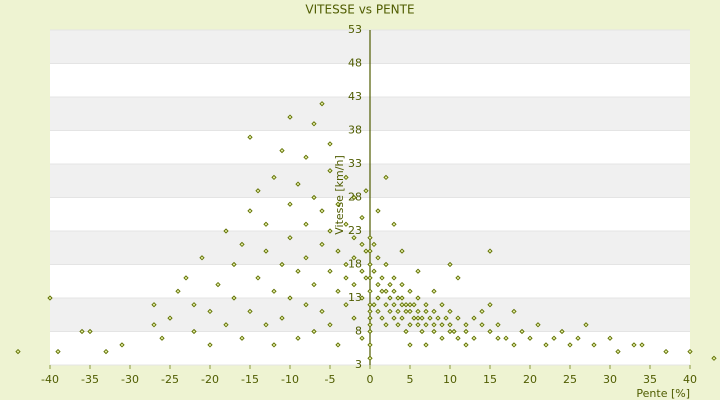 Image resolution: width=720 pixels, height=400 pixels. What do you see at coordinates (690, 379) in the screenshot?
I see `x-tick-label: 40` at bounding box center [690, 379].